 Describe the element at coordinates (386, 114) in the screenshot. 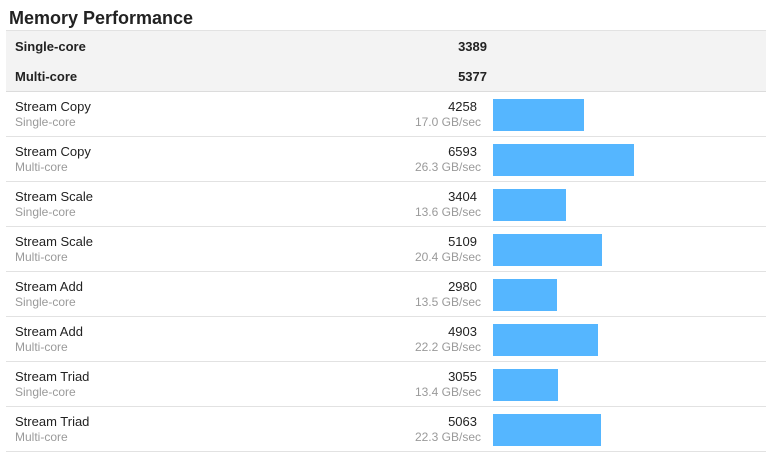

I see `benchmark-row: Stream Copy Single-core 4258 17.0 GB/sec` at that location.